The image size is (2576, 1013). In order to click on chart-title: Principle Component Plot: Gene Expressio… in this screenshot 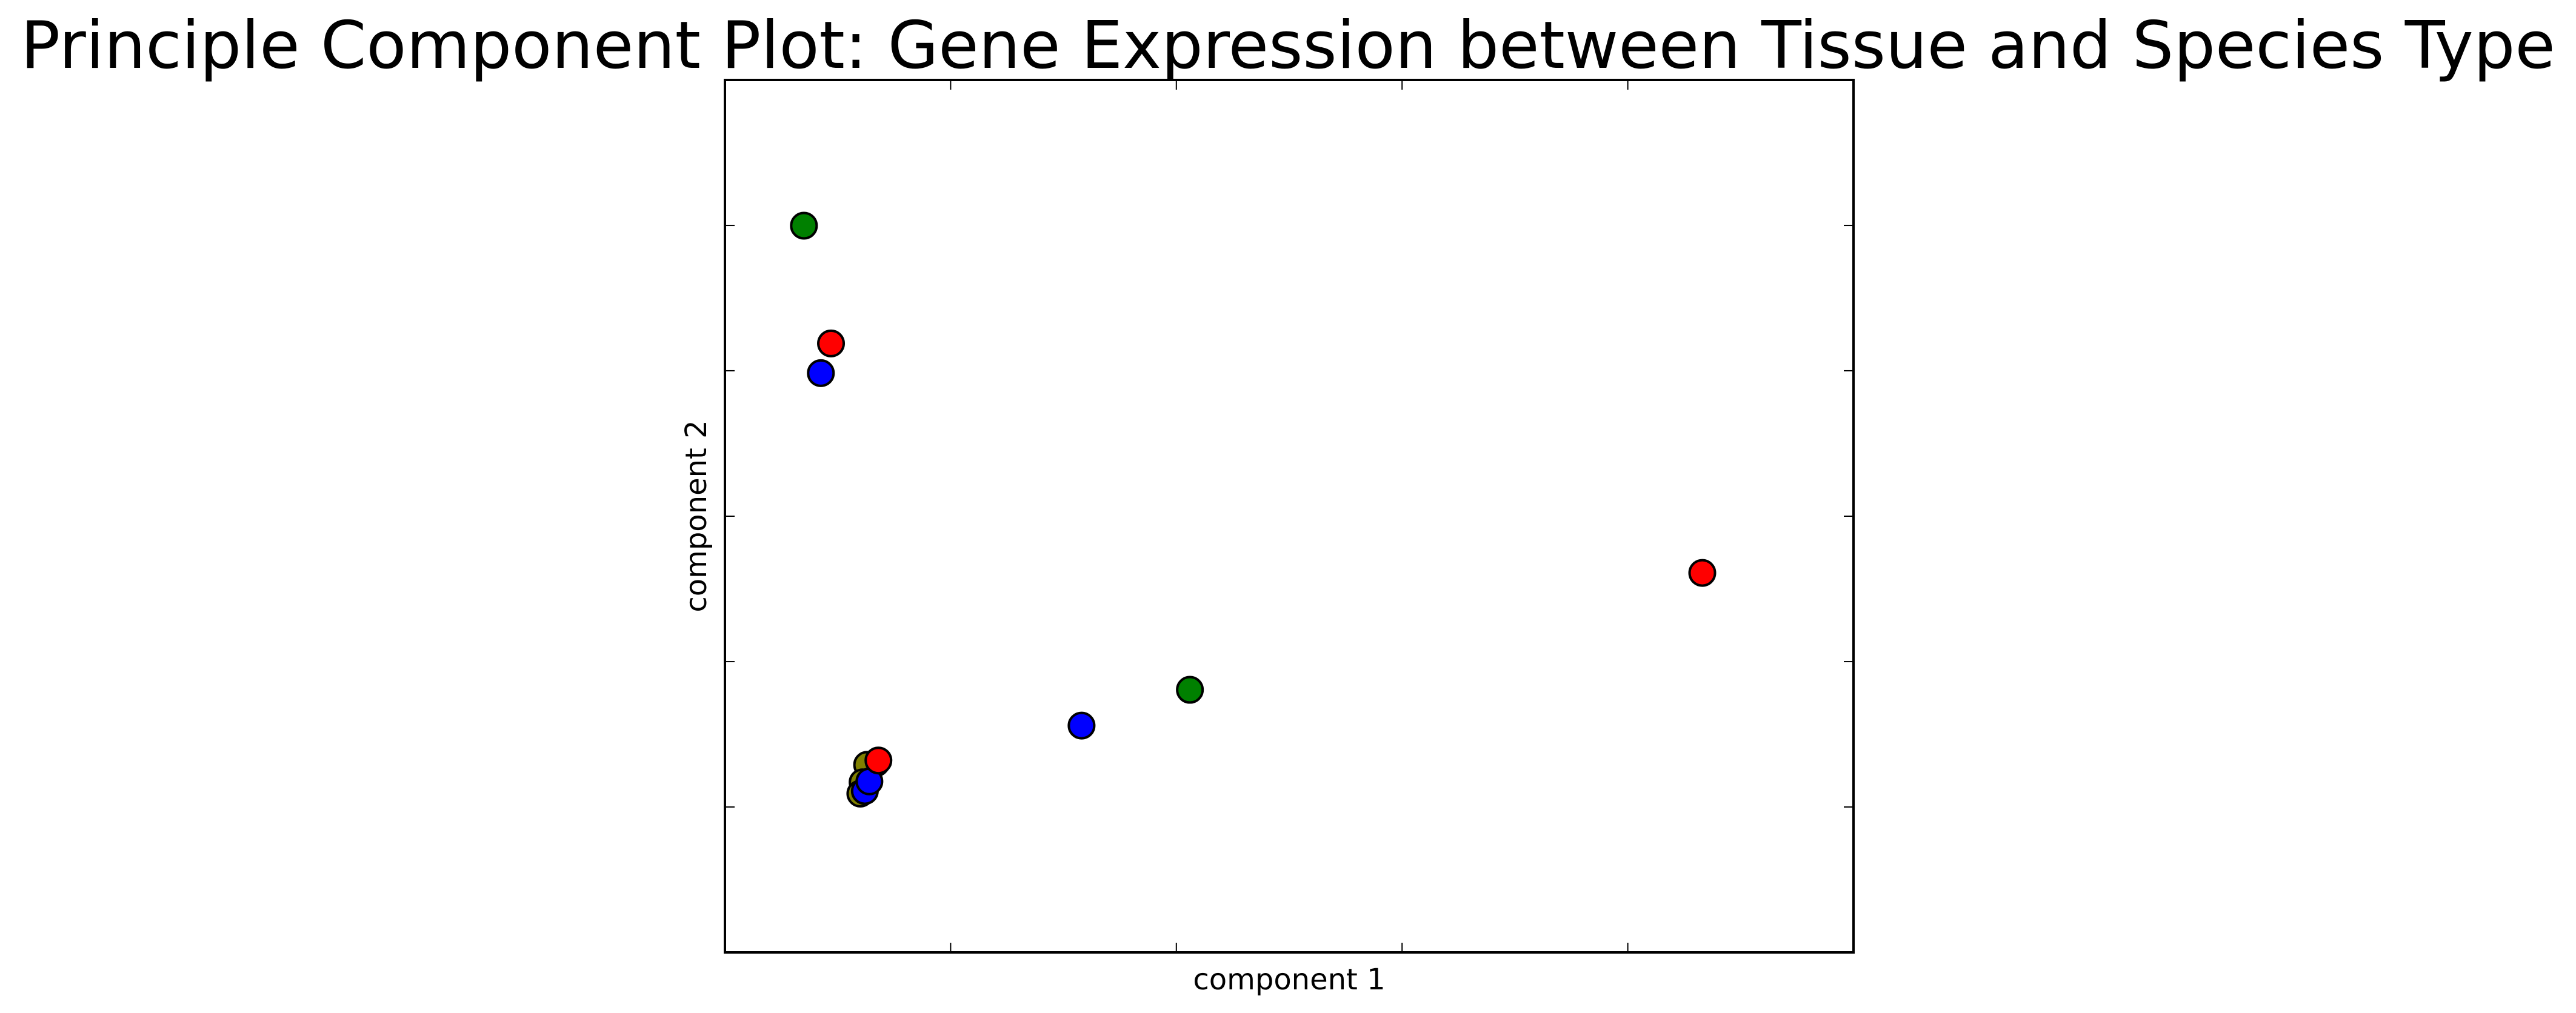, I will do `click(1288, 46)`.